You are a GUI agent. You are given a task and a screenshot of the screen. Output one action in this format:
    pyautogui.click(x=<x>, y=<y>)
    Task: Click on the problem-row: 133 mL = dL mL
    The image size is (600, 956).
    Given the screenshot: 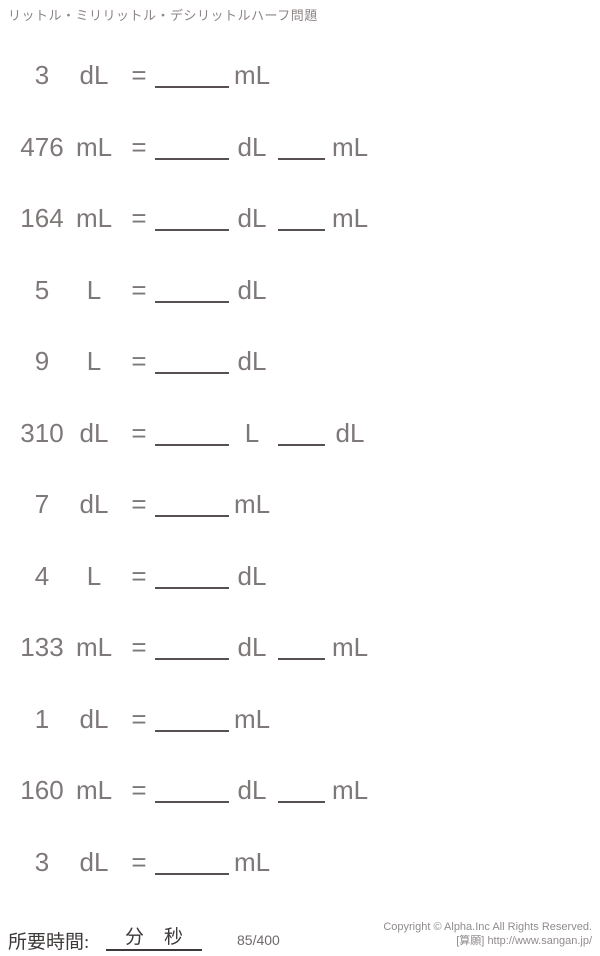 What is the action you would take?
    pyautogui.click(x=300, y=648)
    